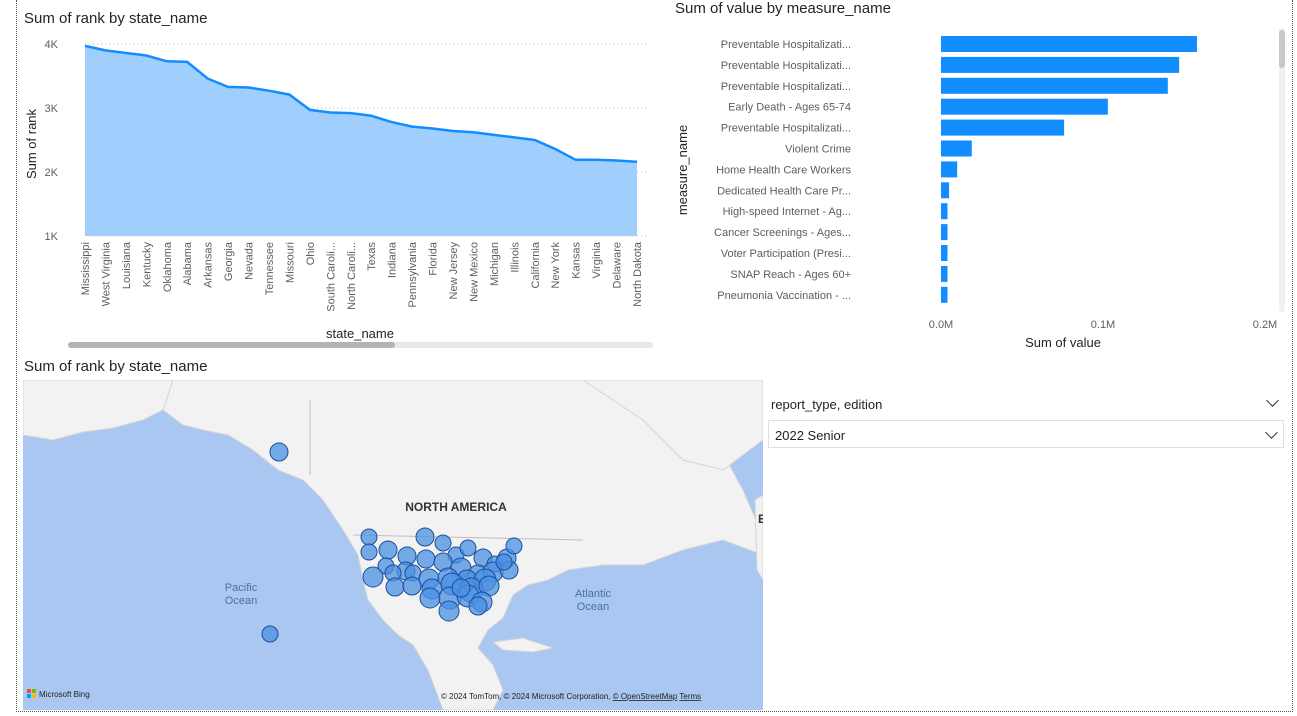 The image size is (1297, 716). Describe the element at coordinates (270, 268) in the screenshot. I see `area-x-tick-label: Tennessee` at that location.